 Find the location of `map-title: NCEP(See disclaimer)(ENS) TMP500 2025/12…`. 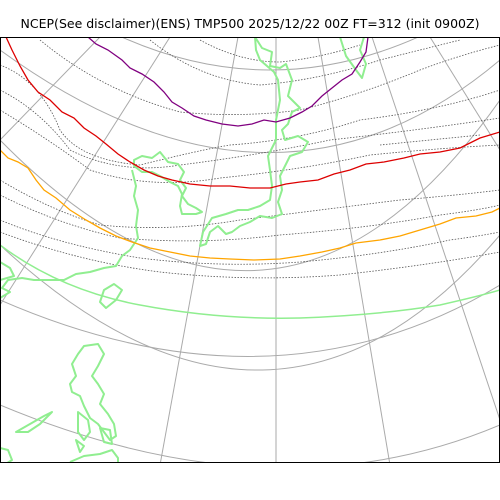

map-title: NCEP(See disclaimer)(ENS) TMP500 2025/12… is located at coordinates (250, 23).